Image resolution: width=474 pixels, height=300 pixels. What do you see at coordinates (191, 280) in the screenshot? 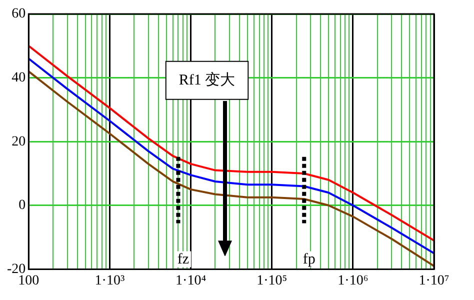
I see `x-tick-label: 1·10⁴` at bounding box center [191, 280].